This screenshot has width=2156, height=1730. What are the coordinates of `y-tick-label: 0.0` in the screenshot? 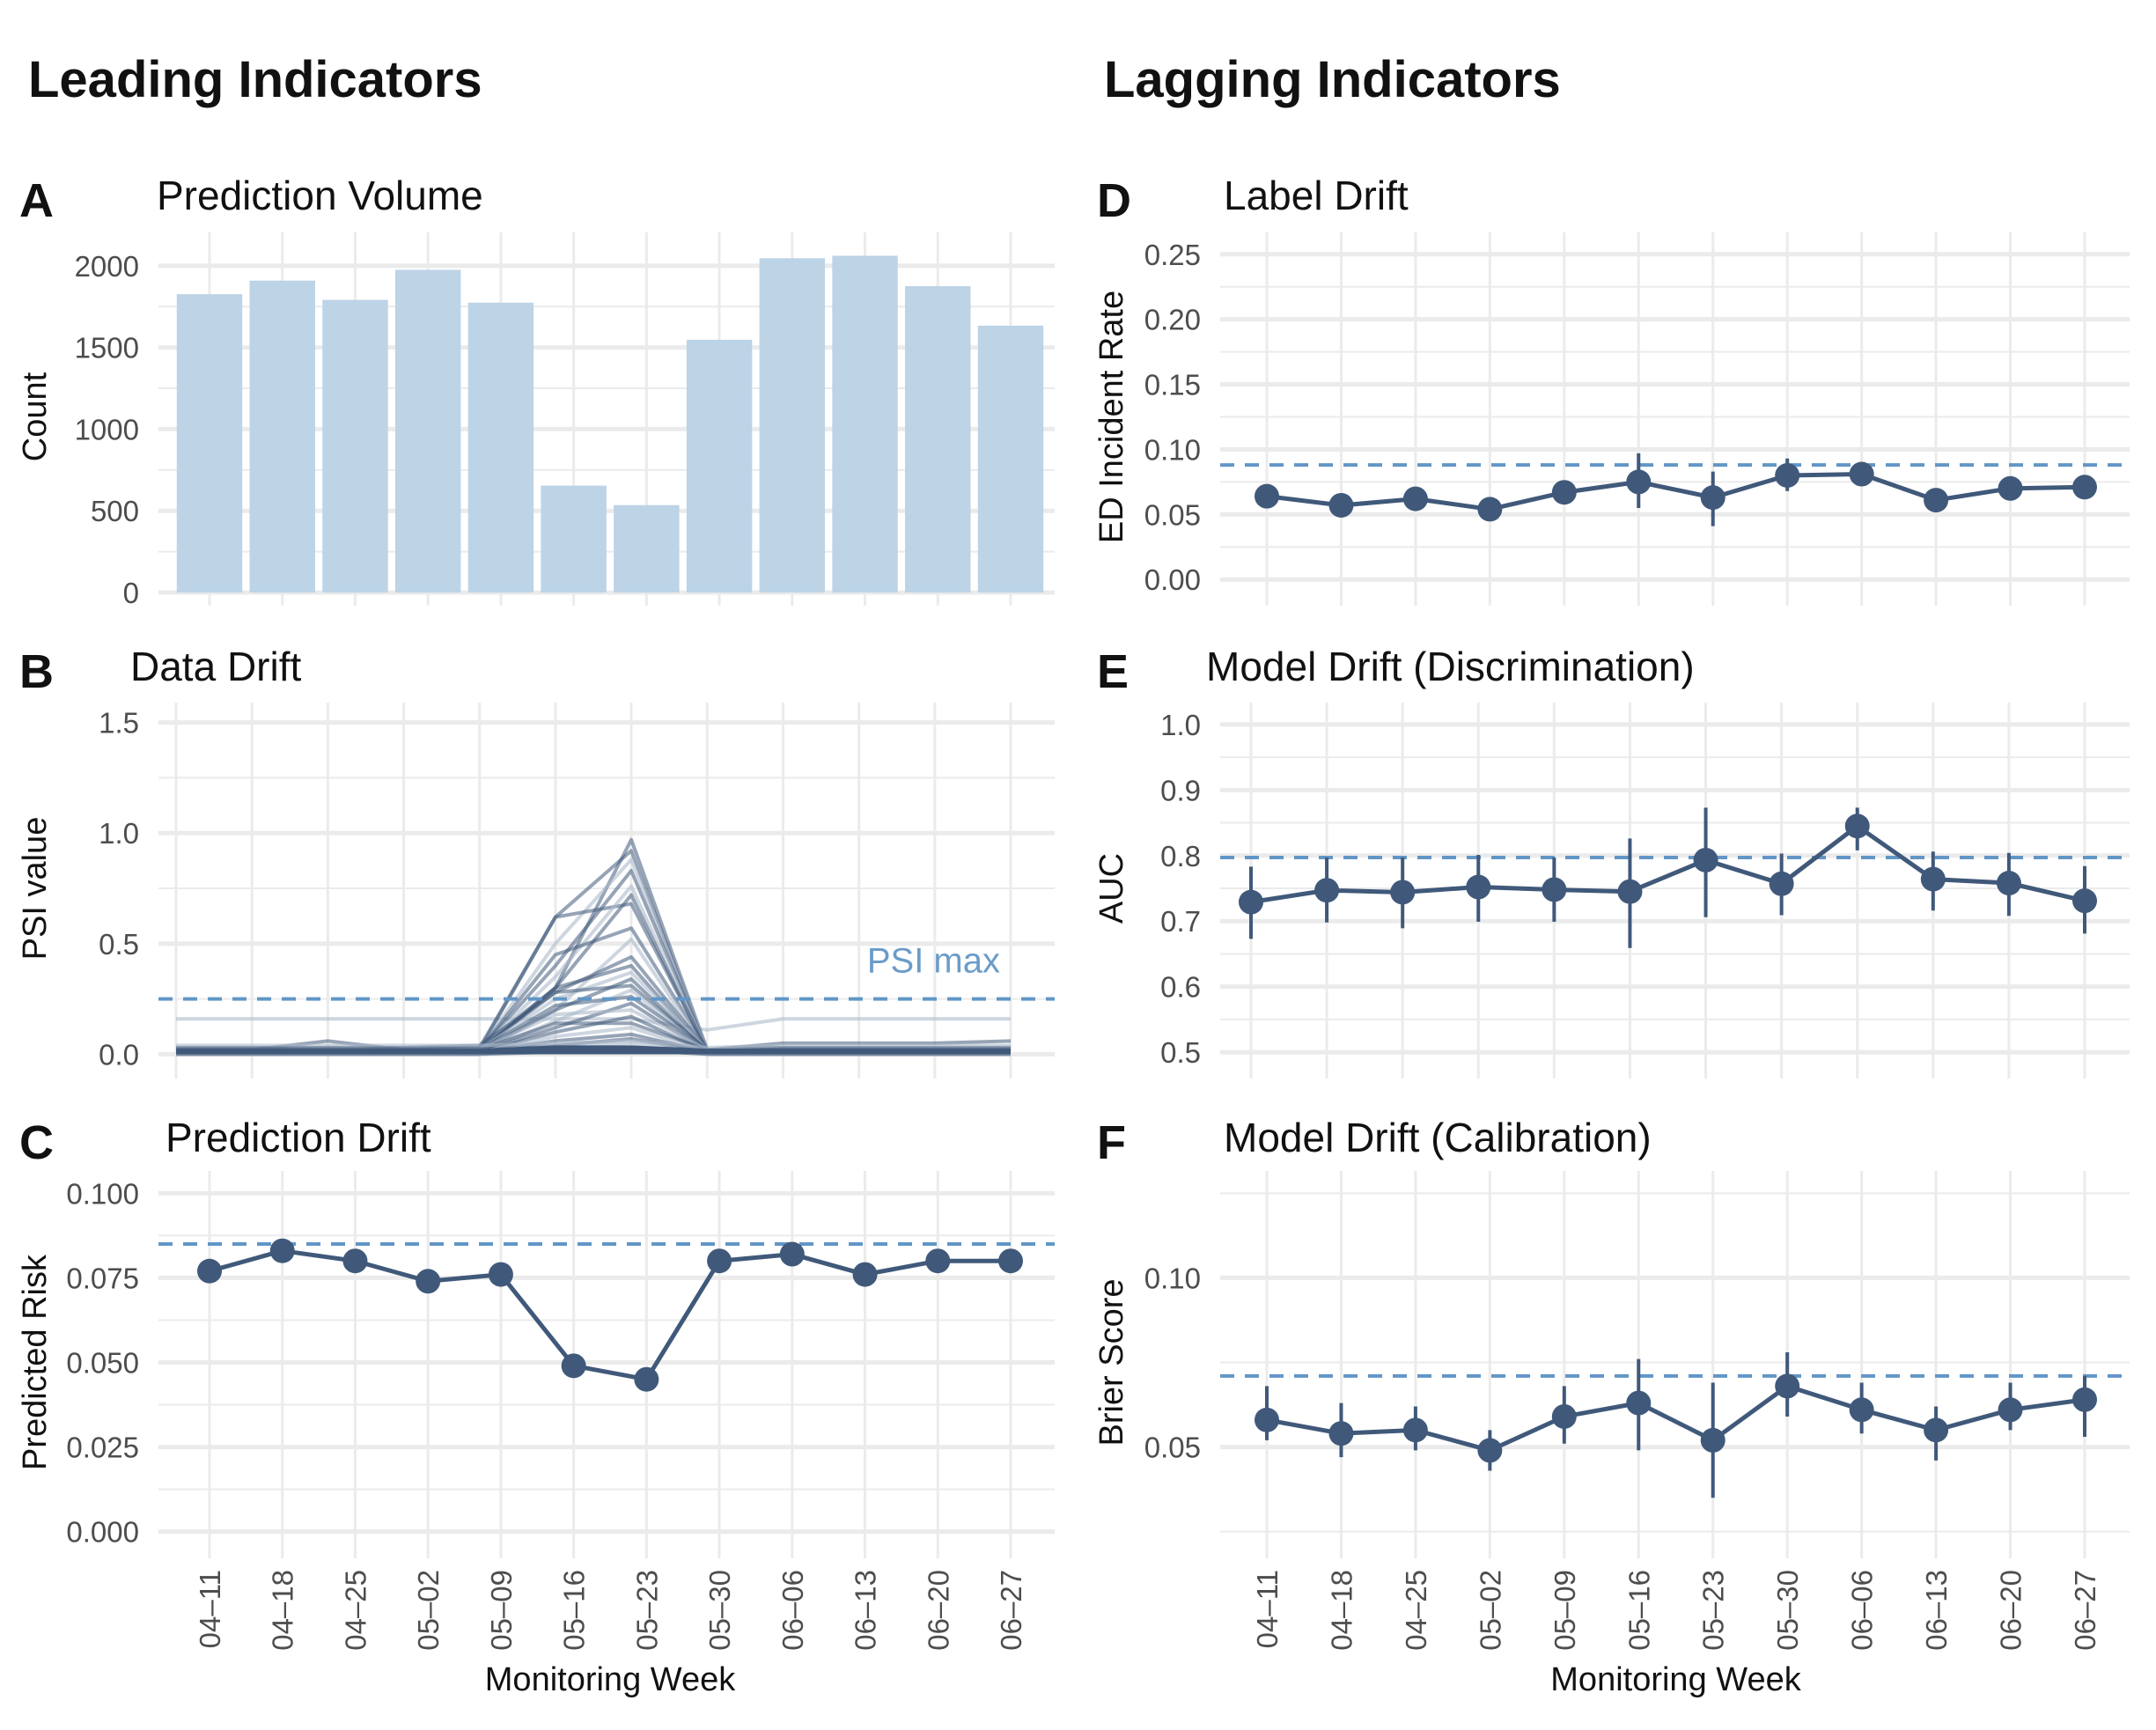 It's located at (119, 1054).